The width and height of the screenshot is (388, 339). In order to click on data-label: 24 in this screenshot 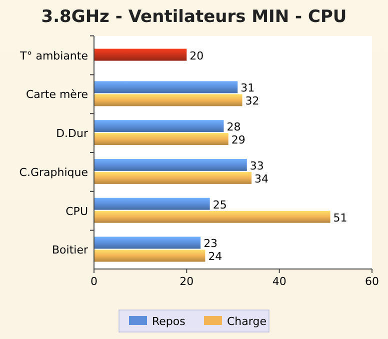, I will do `click(215, 257)`.